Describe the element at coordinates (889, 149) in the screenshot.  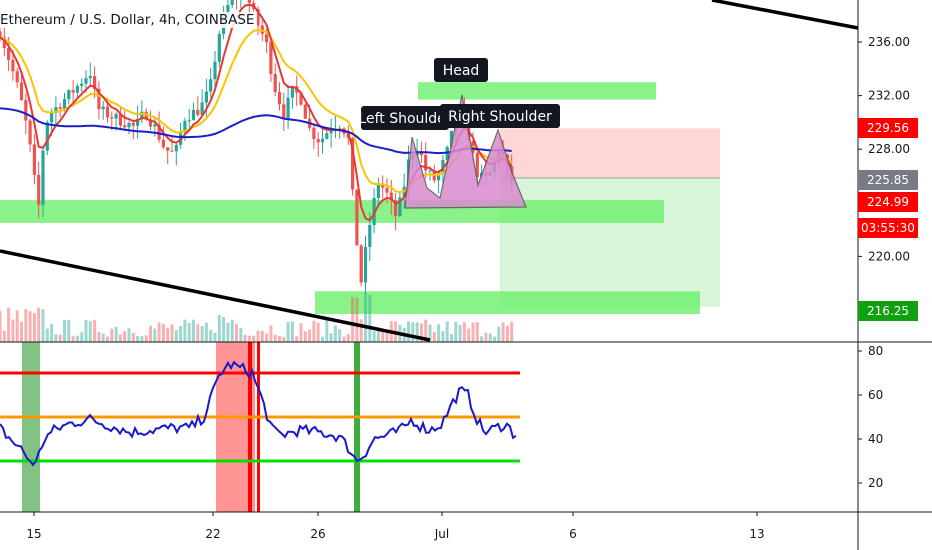
I see `y-tick-label: 228.00` at that location.